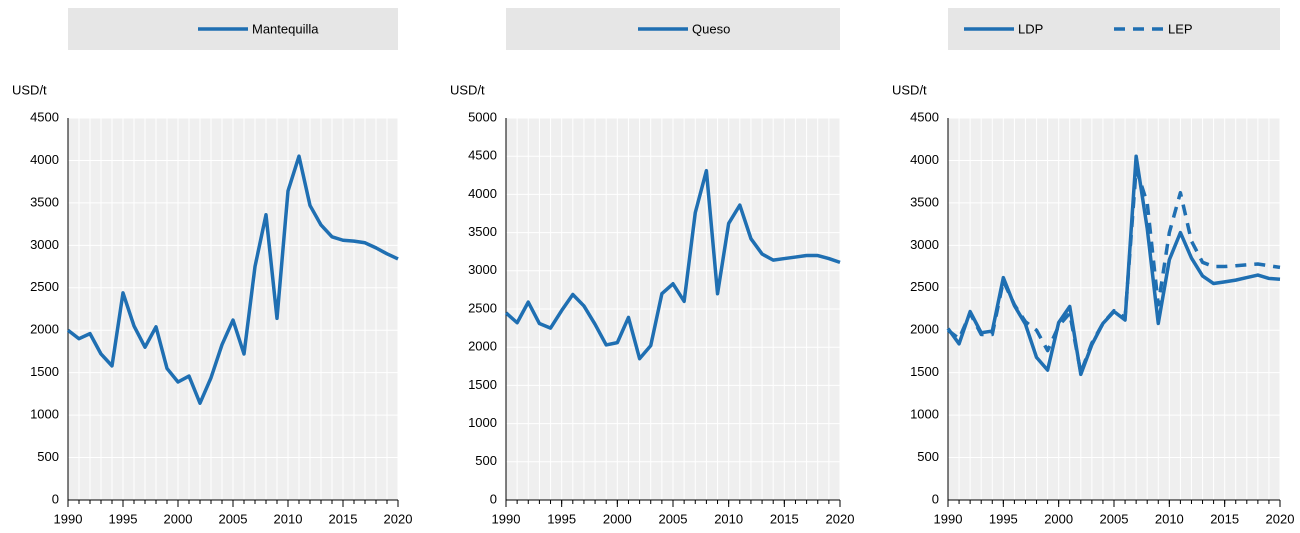 Image resolution: width=1300 pixels, height=533 pixels. I want to click on y-tick-label: 5000, so click(482, 116).